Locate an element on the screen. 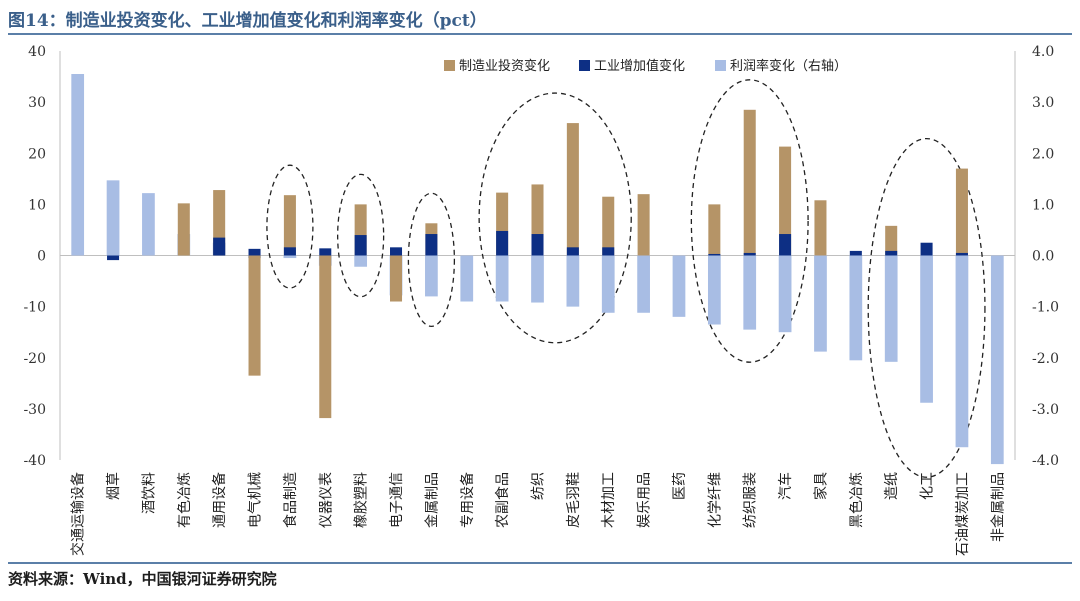  y-left-tick-label: 10 is located at coordinates (37, 205).